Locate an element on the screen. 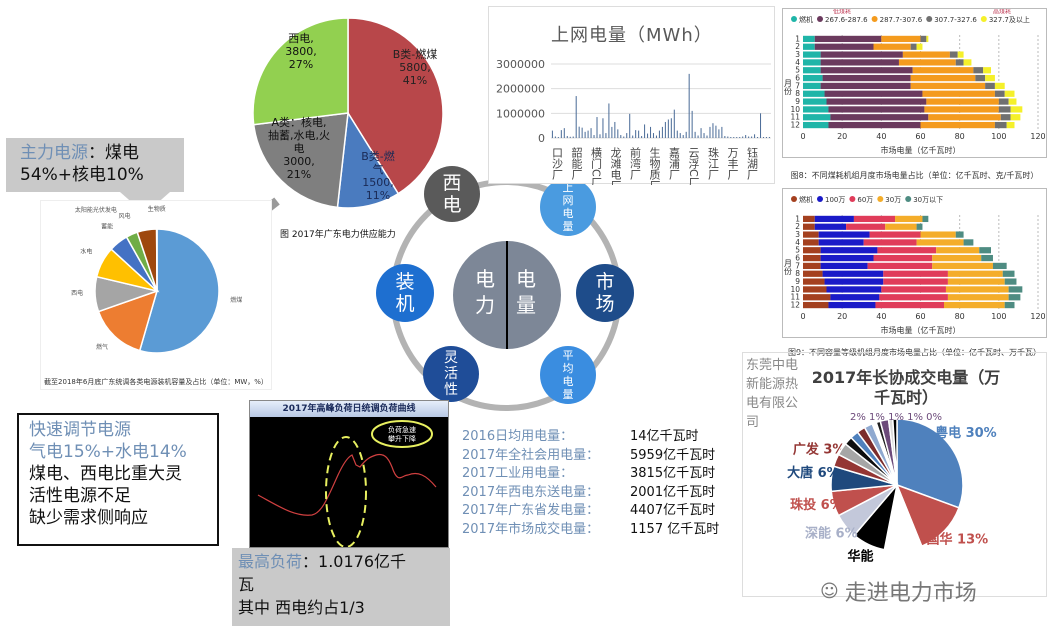 The height and width of the screenshot is (636, 1056). y-tick-label: 6 is located at coordinates (797, 257).